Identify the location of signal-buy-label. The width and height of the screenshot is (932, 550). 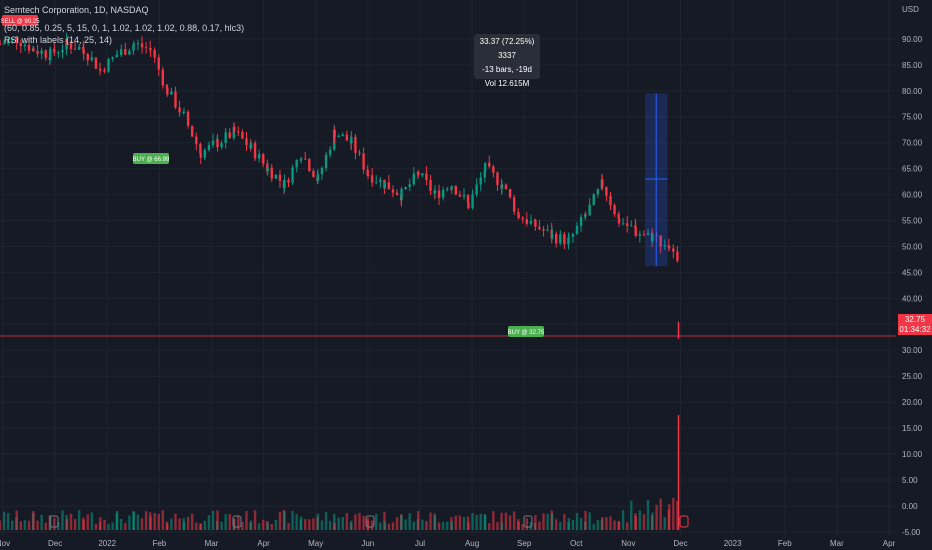
(526, 331).